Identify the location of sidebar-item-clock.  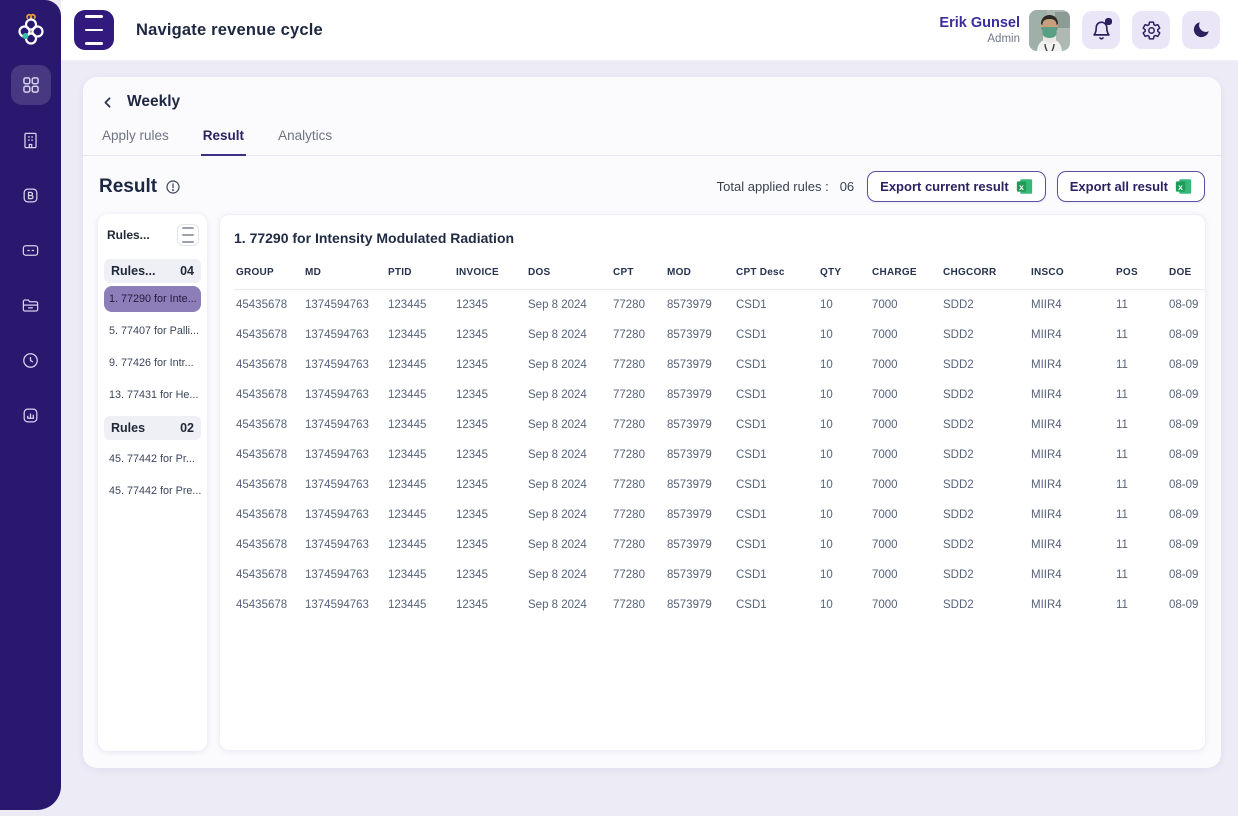
(31, 360).